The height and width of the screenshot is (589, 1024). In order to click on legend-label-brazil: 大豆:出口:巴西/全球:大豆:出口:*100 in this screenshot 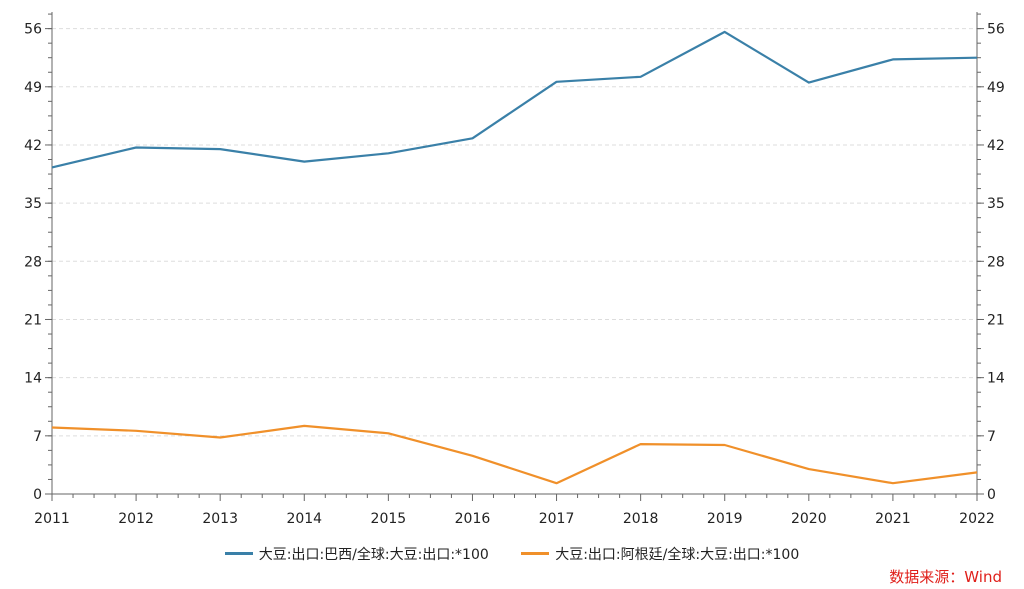, I will do `click(373, 554)`.